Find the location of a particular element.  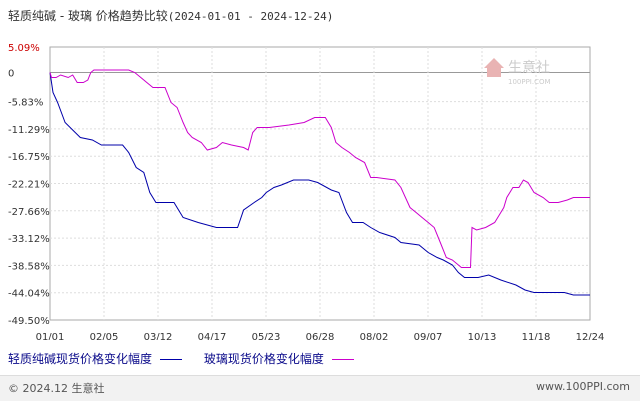

watermark-logo: 生意社 100PPI.COM is located at coordinates (517, 72).